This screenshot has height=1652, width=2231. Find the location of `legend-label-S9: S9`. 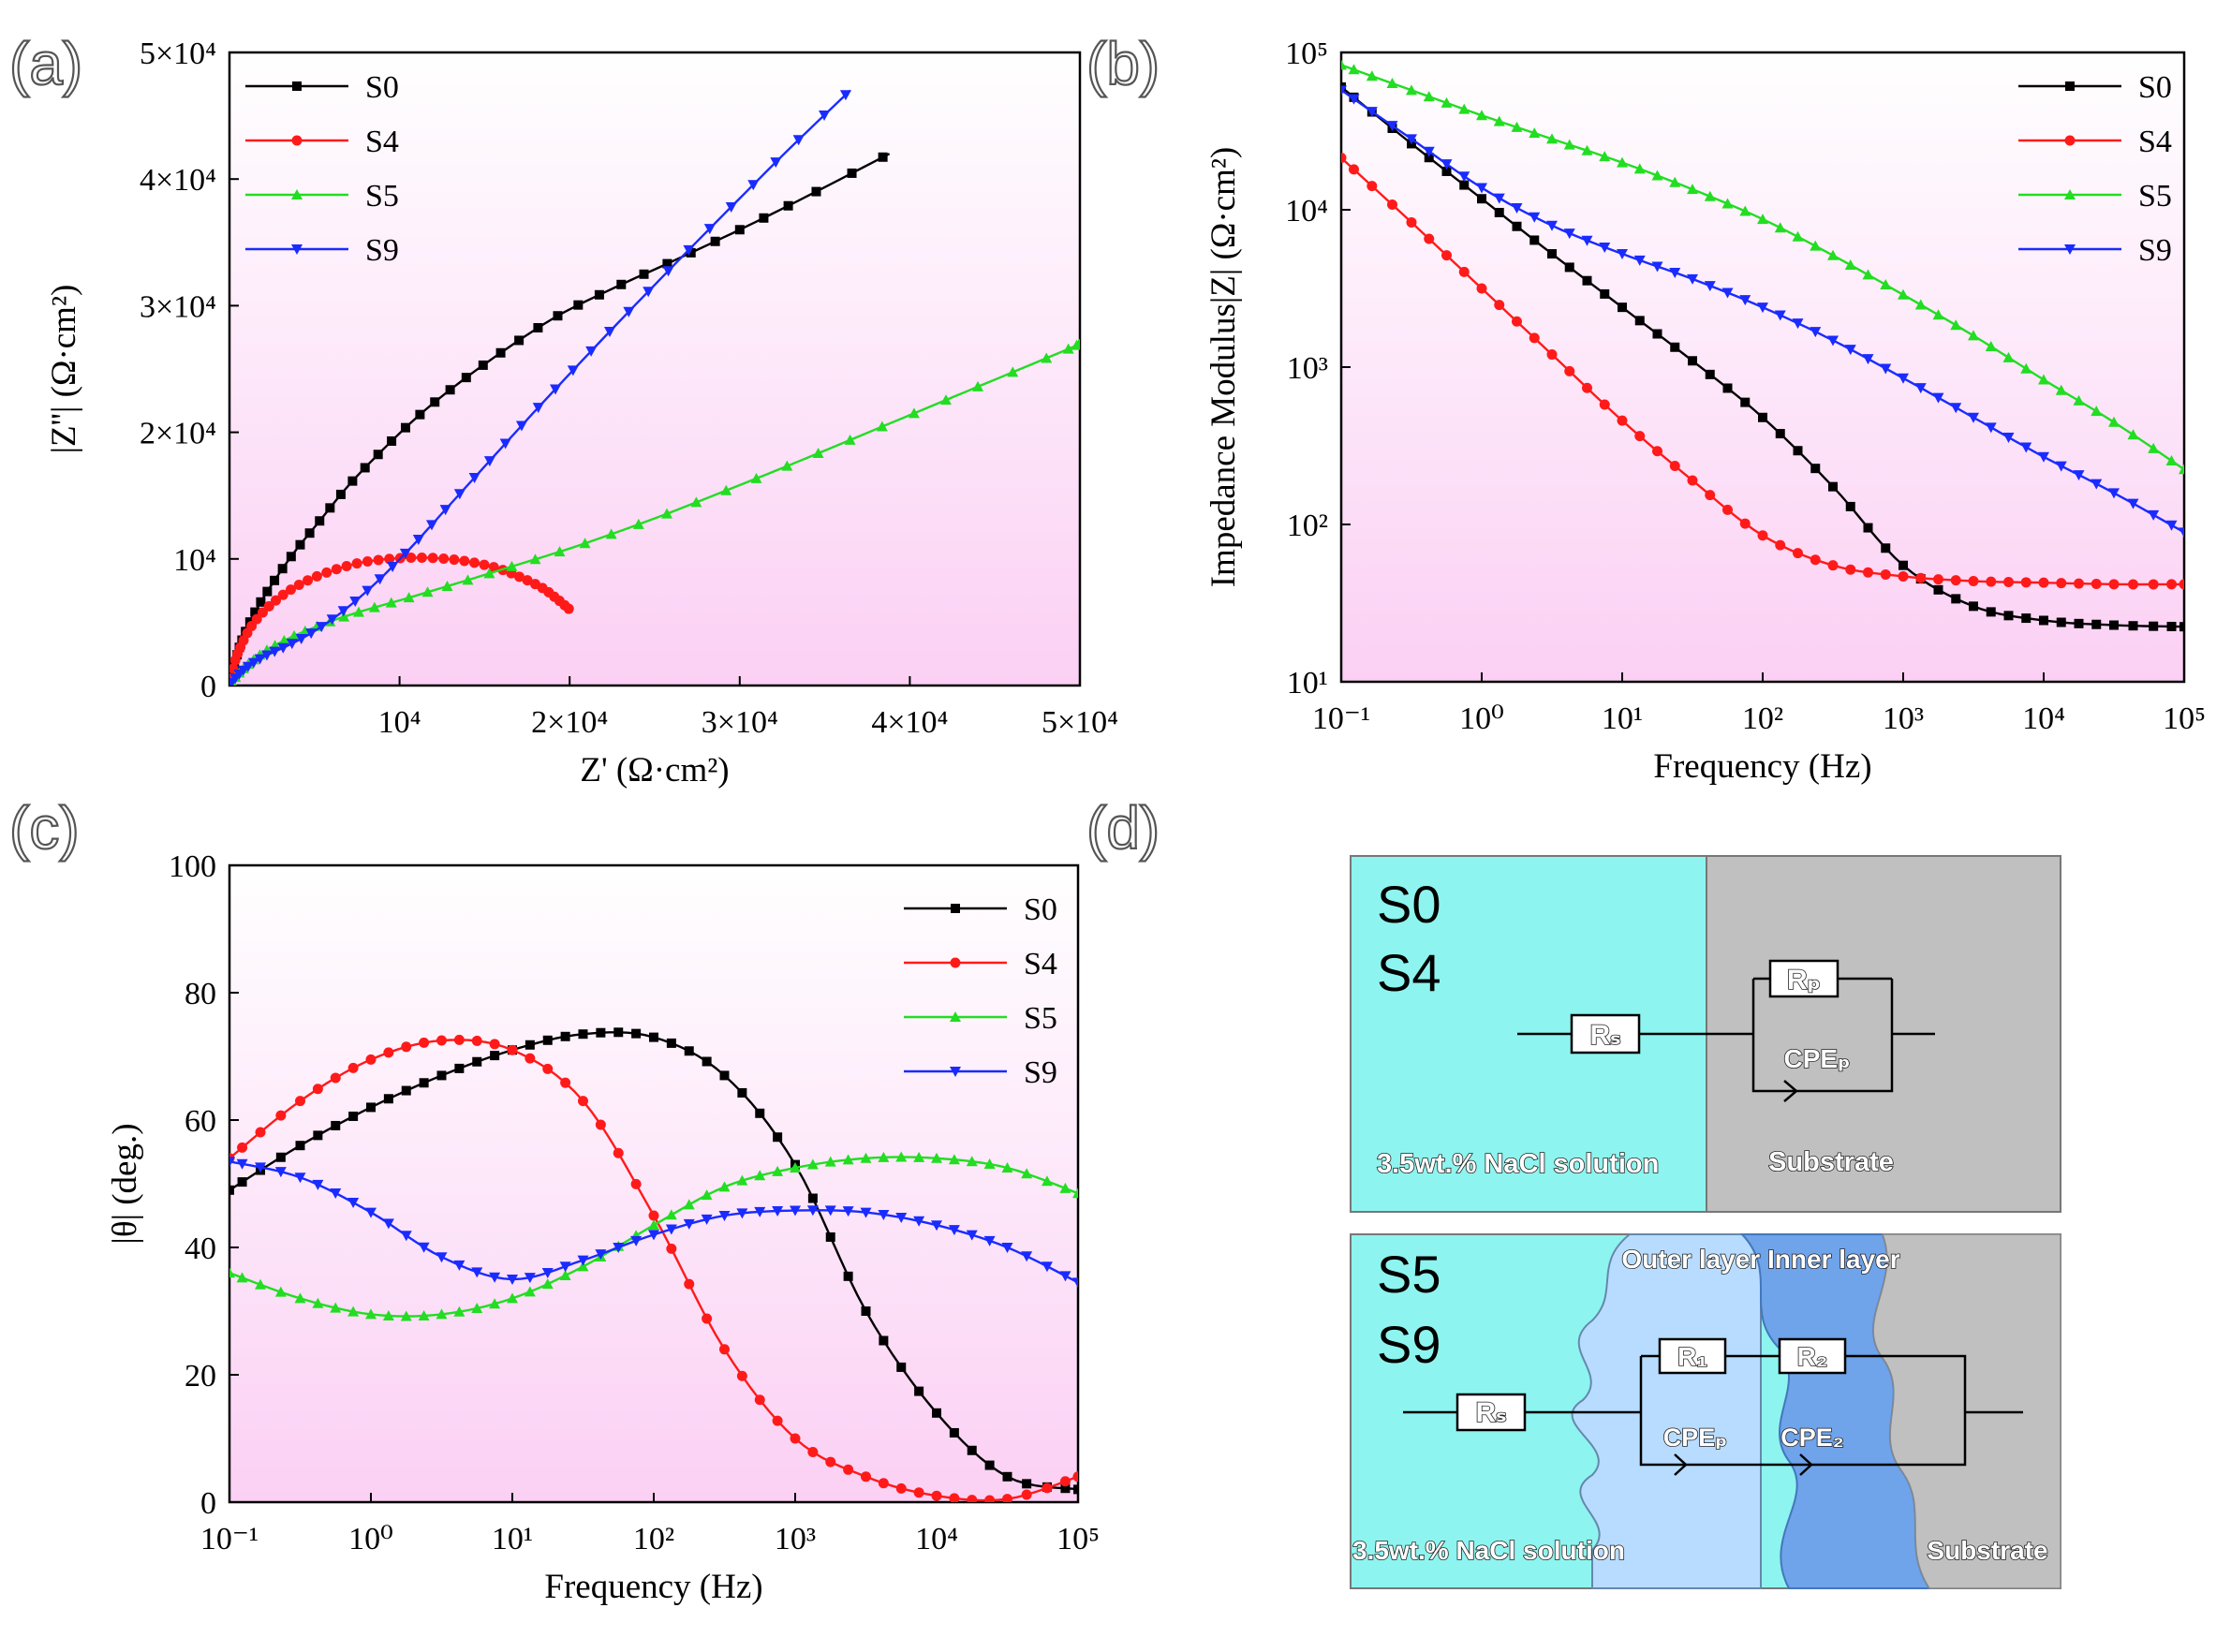

legend-label-S9: S9 is located at coordinates (382, 251).